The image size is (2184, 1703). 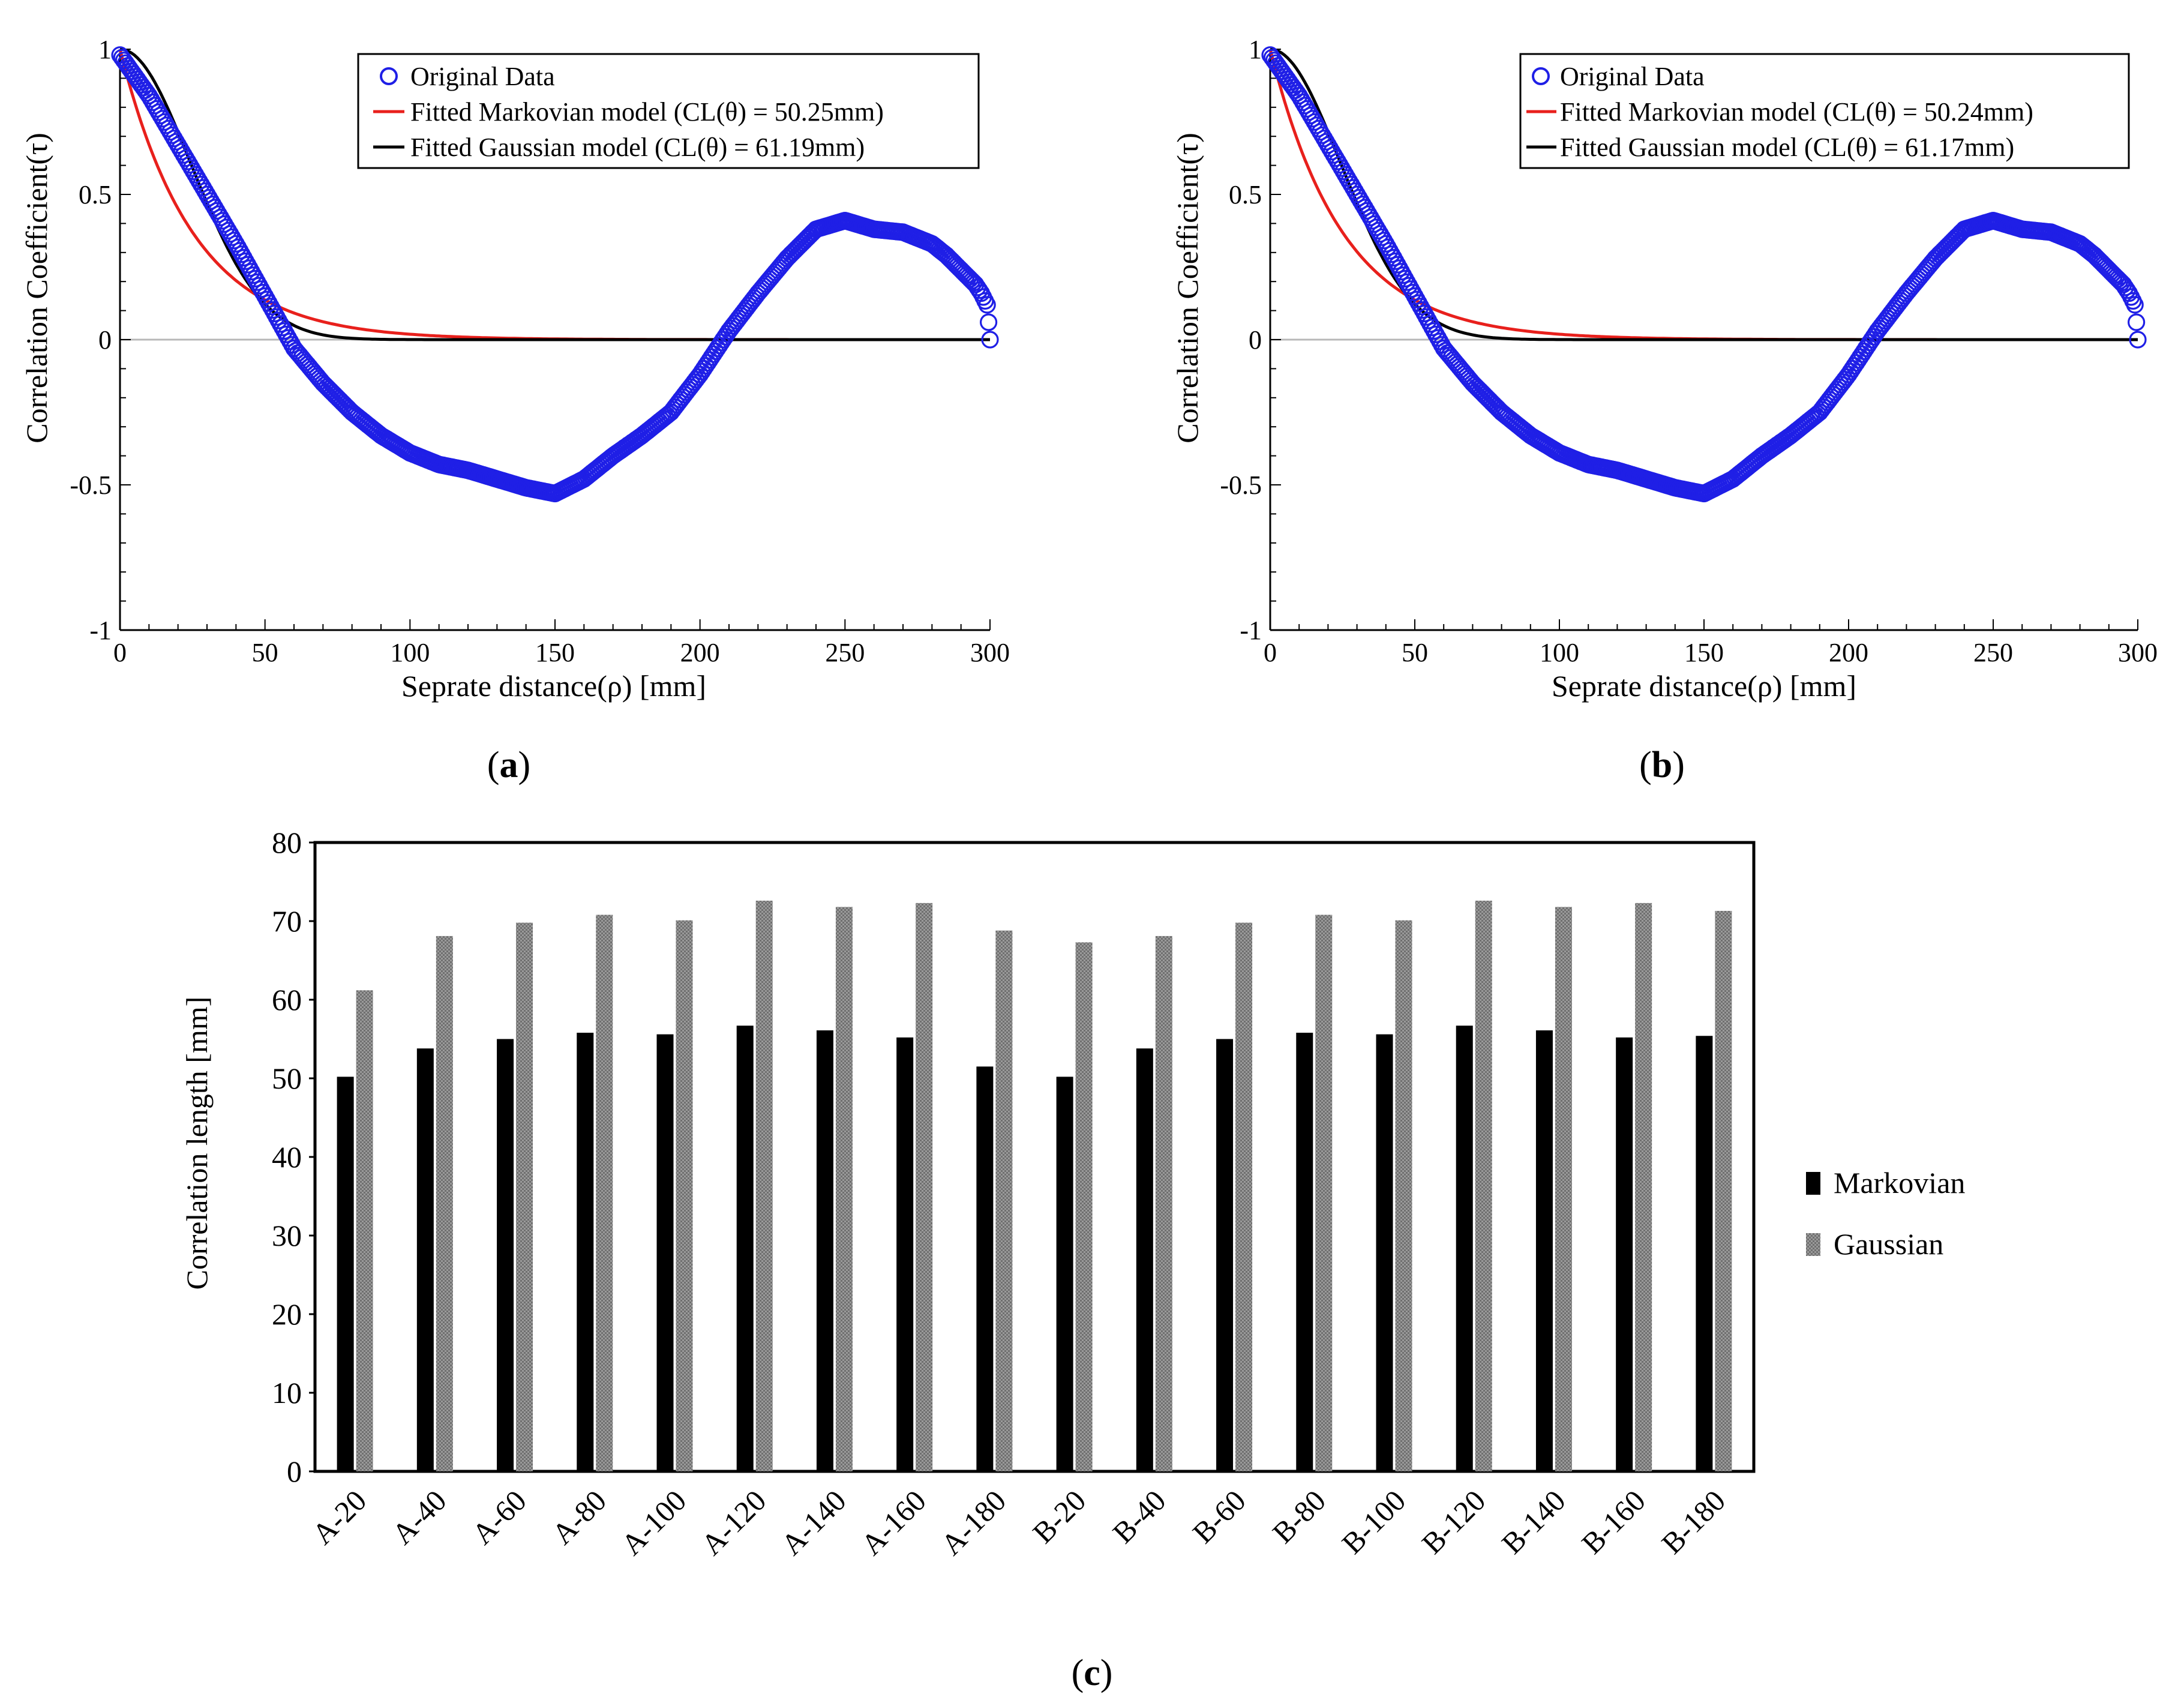 I want to click on panel-c-x-tick-label: B-140, so click(x=1533, y=1521).